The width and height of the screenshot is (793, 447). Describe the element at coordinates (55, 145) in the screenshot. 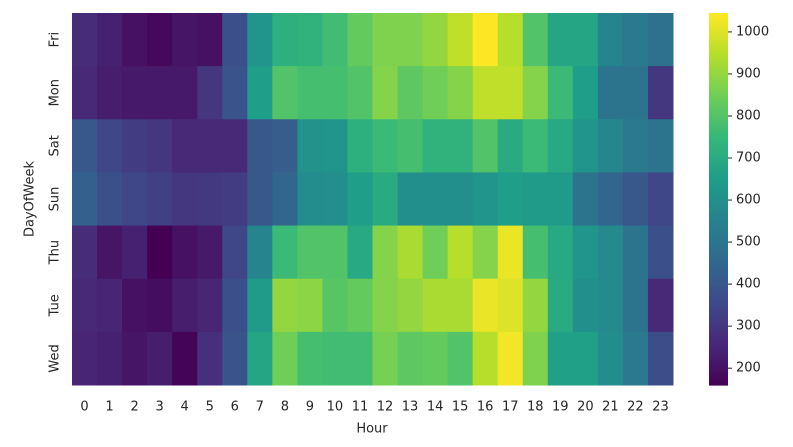

I see `y-tick-label: Sat` at that location.